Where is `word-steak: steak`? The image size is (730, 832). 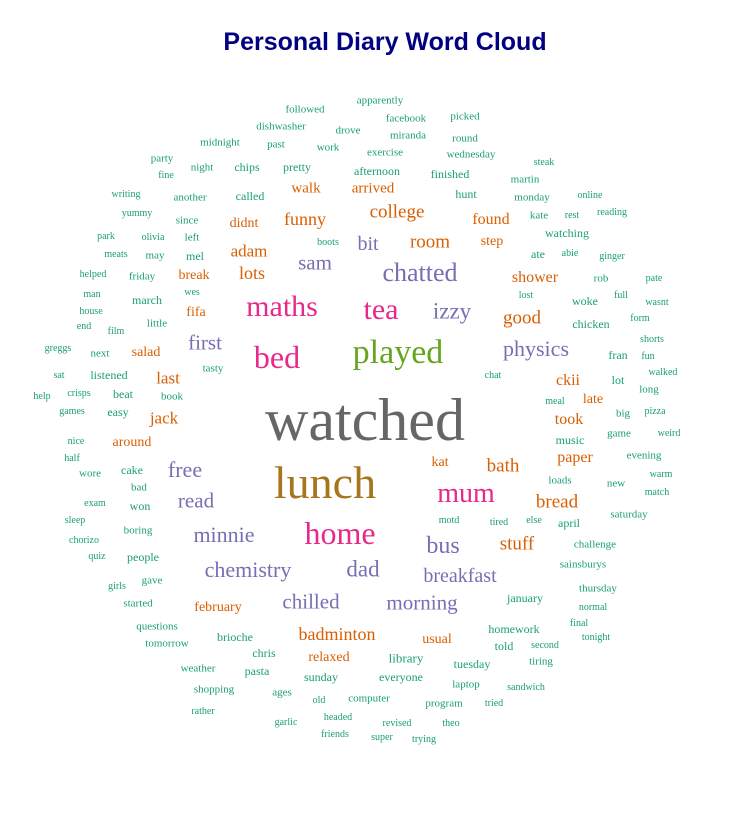
word-steak: steak is located at coordinates (544, 162).